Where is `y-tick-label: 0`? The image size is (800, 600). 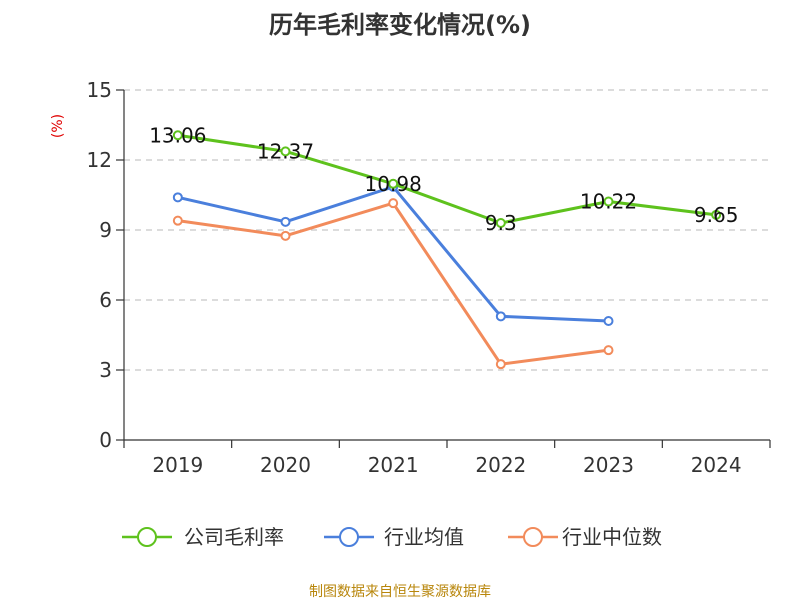
y-tick-label: 0 is located at coordinates (105, 440).